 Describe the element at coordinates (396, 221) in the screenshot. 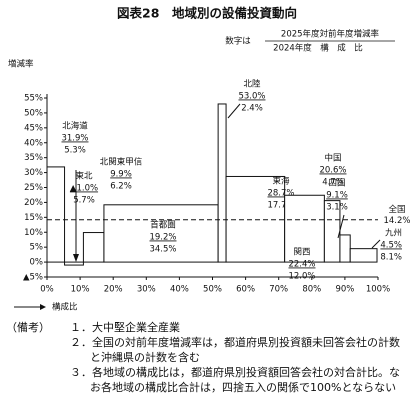

I see `reference-label: 14.2%` at that location.